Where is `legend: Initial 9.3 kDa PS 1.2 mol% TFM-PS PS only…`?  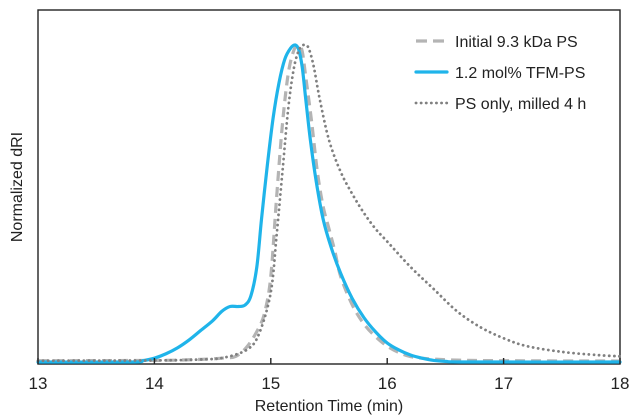
legend: Initial 9.3 kDa PS 1.2 mol% TFM-PS PS only… is located at coordinates (500, 73).